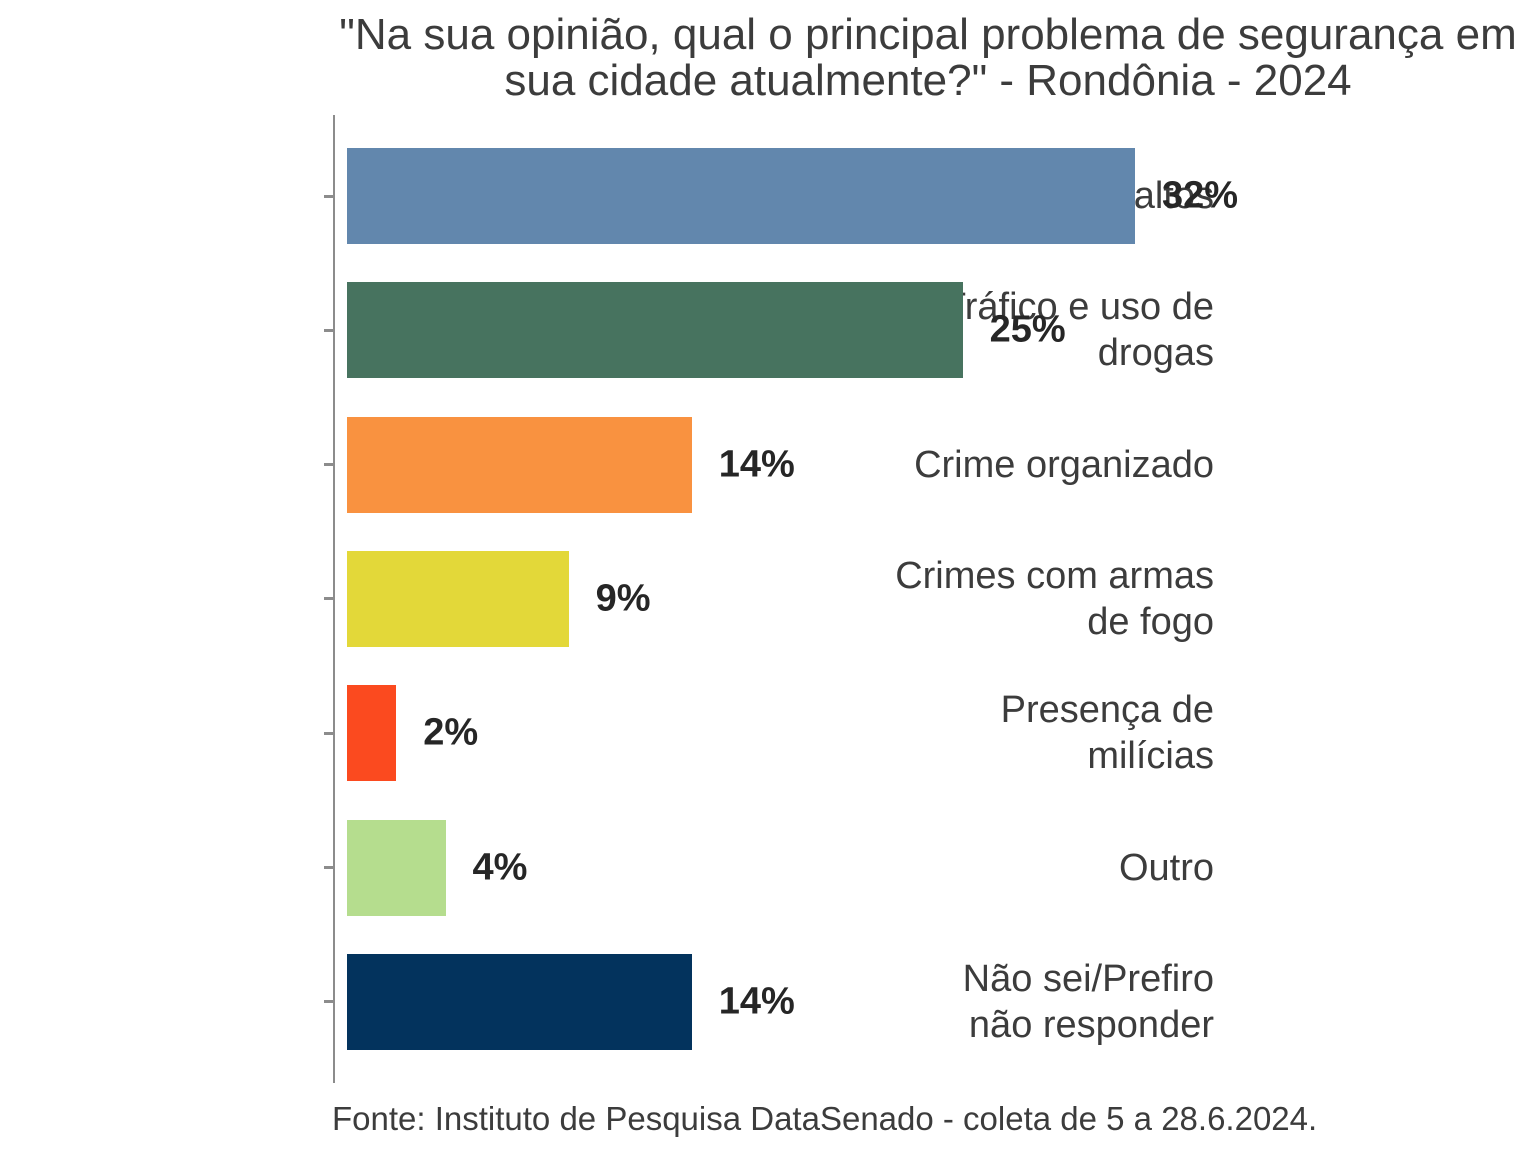 This screenshot has height=1152, width=1536. Describe the element at coordinates (1064, 464) in the screenshot. I see `category-label: Crime organizado` at that location.